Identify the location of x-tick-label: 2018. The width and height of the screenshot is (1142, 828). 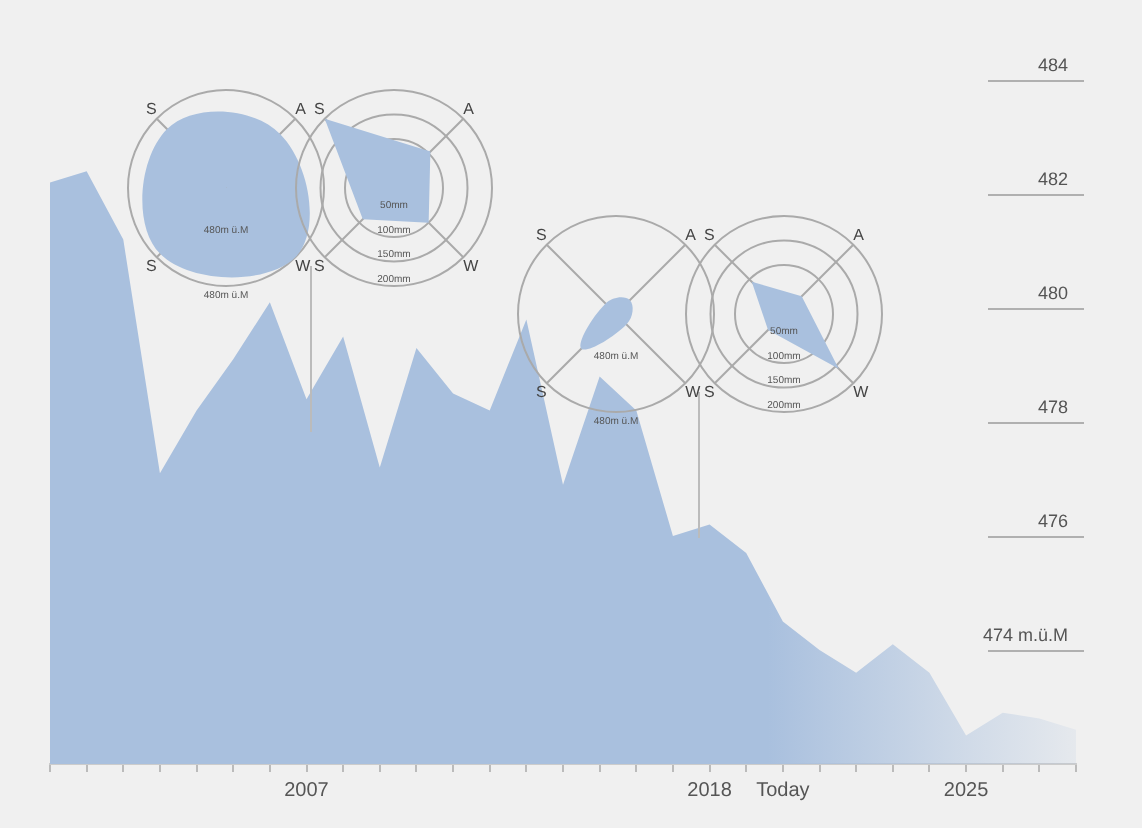
(710, 790).